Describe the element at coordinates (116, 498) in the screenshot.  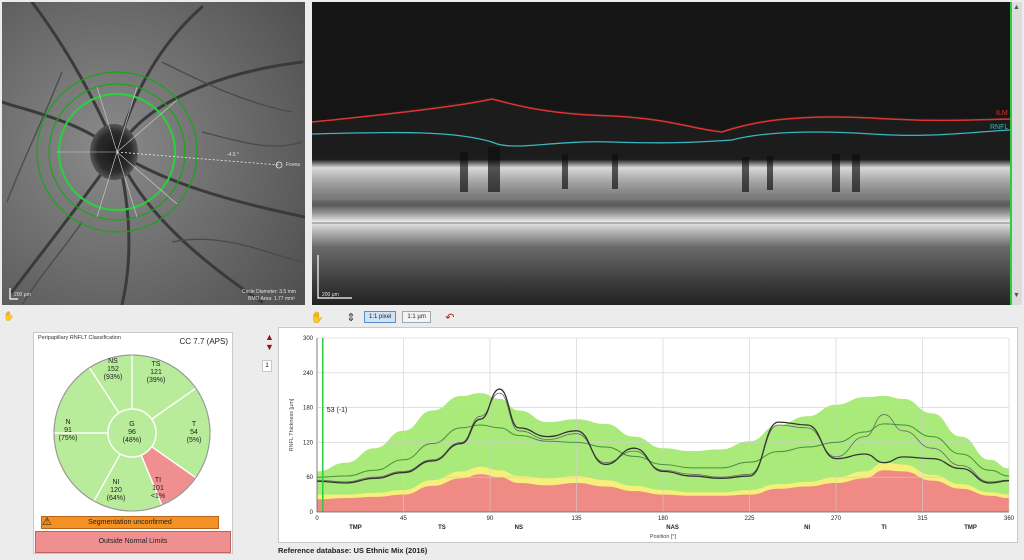
I see `sector-ni-pct: (64%)` at that location.